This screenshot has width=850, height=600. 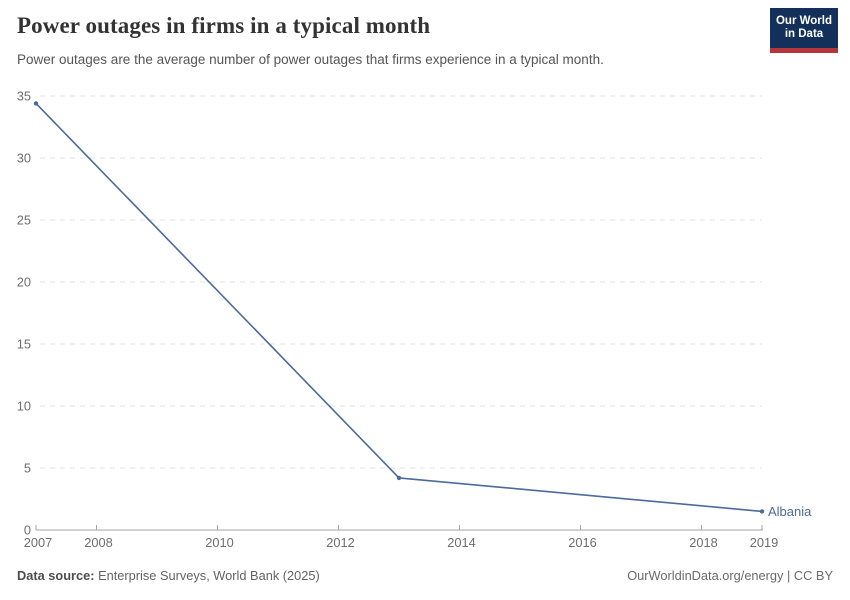 I want to click on owid-logo-line2: in Data, so click(x=804, y=34).